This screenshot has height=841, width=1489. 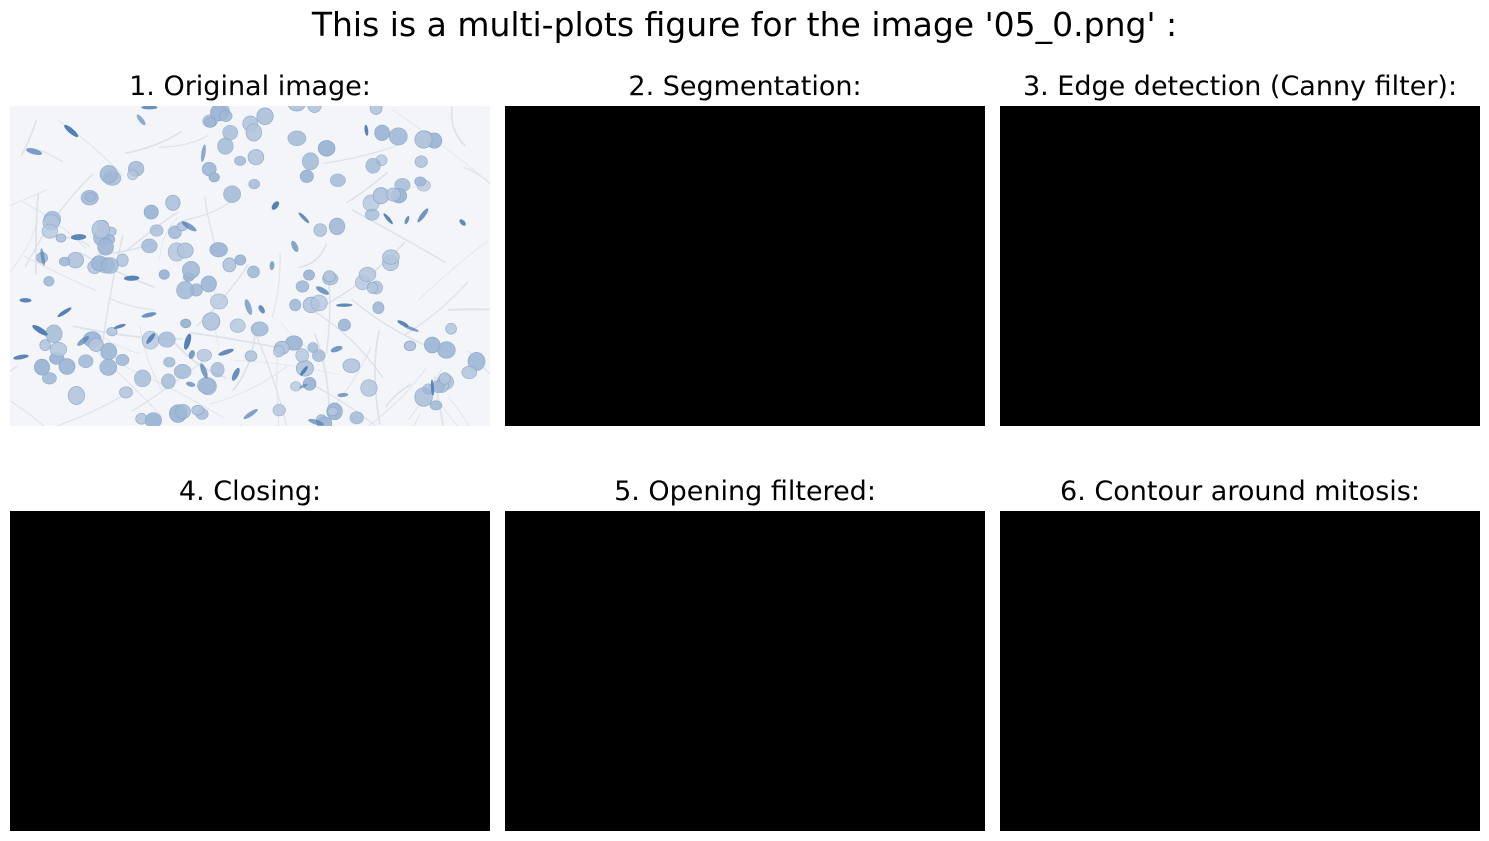 I want to click on histology-tile-svg, so click(x=250, y=266).